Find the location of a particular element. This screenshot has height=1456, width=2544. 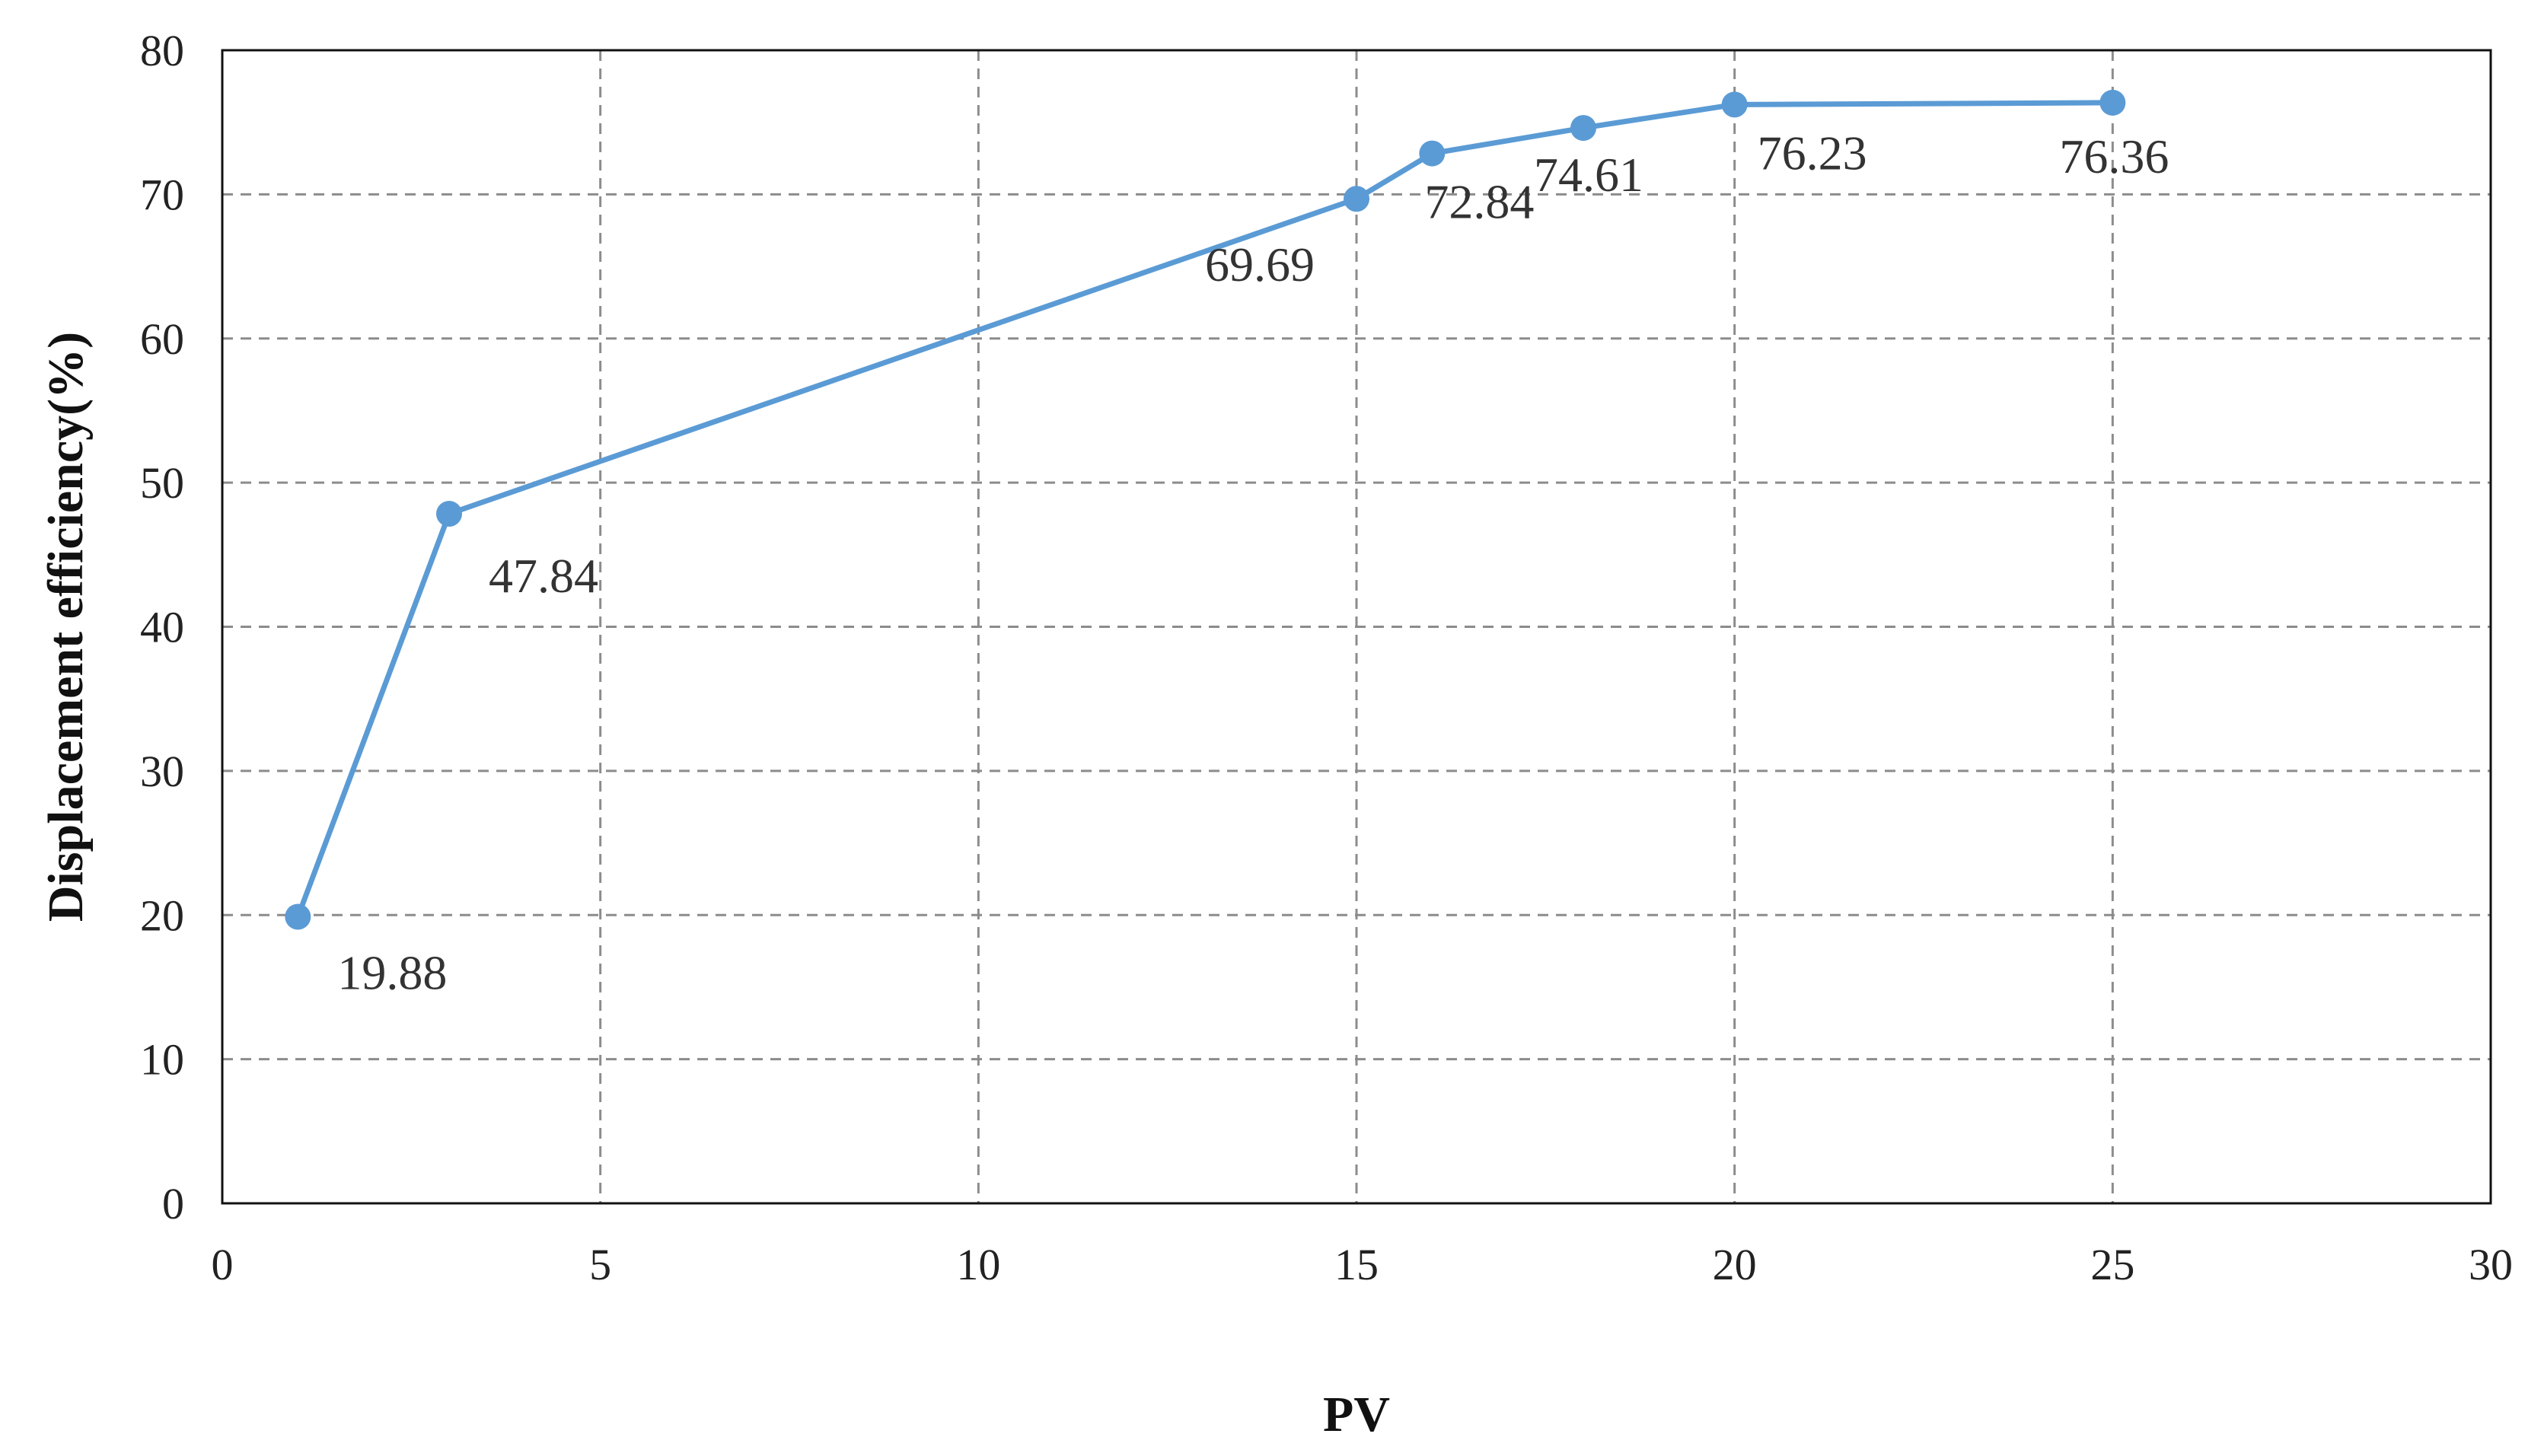

y-tick-label: 60 is located at coordinates (162, 339).